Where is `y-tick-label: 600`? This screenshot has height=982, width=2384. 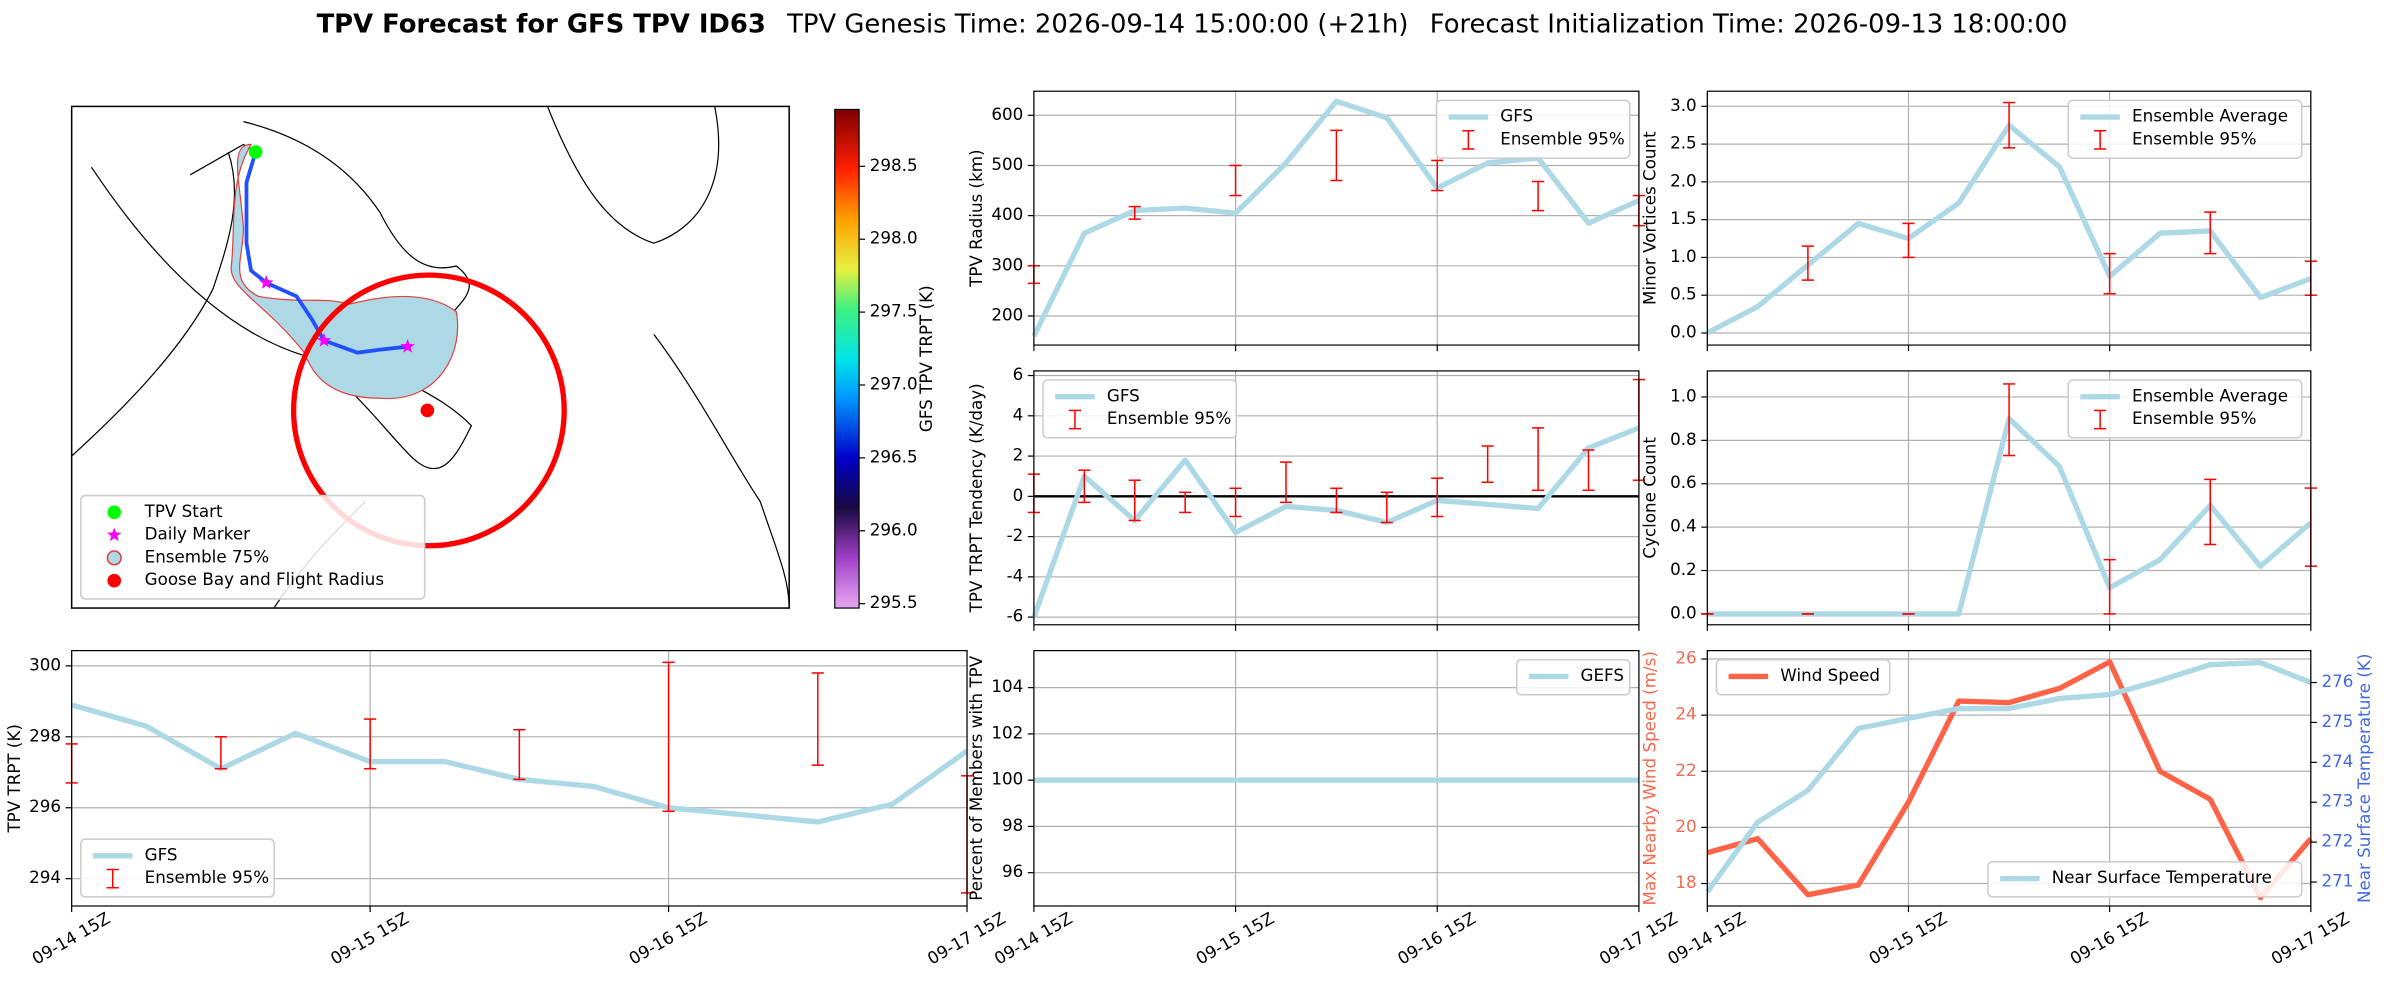 y-tick-label: 600 is located at coordinates (1007, 114).